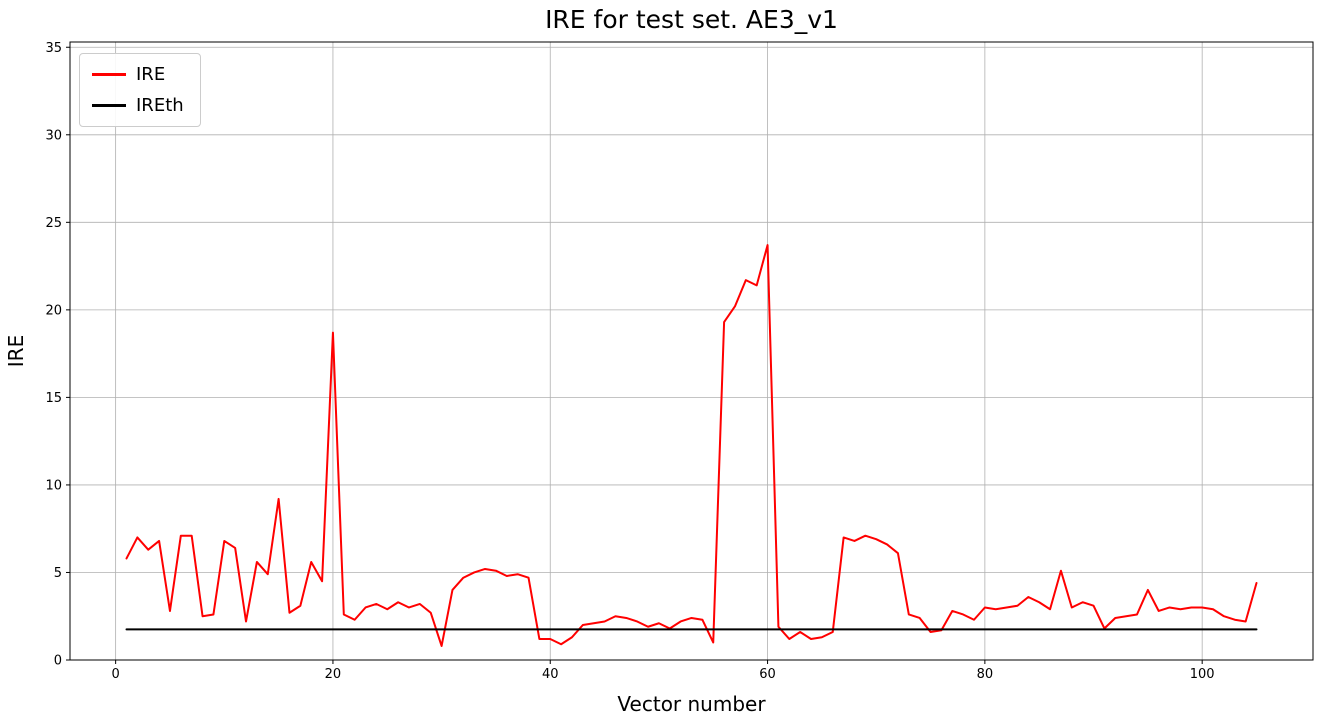 The width and height of the screenshot is (1320, 727). What do you see at coordinates (53, 398) in the screenshot?
I see `y-tick-label: 15` at bounding box center [53, 398].